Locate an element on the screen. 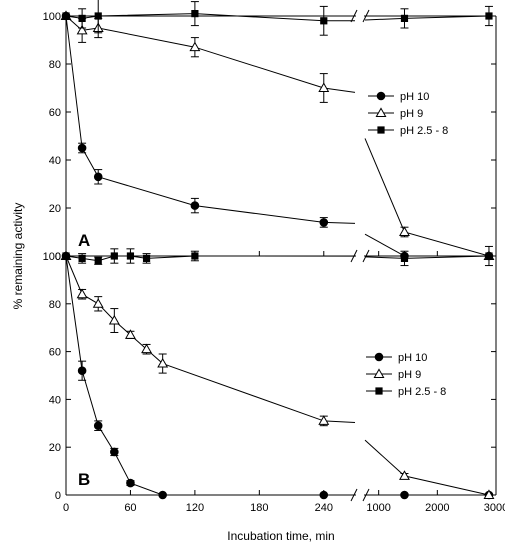 This screenshot has width=505, height=555. panel-b-legend-label: pH 2.5 - 8 is located at coordinates (422, 392).